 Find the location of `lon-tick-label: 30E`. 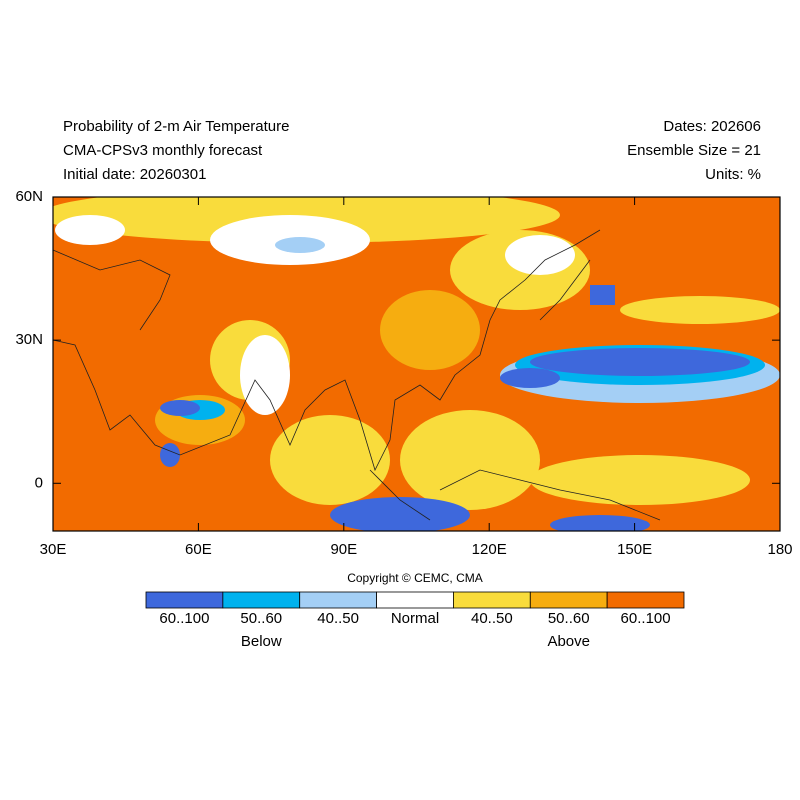

lon-tick-label: 30E is located at coordinates (53, 549).